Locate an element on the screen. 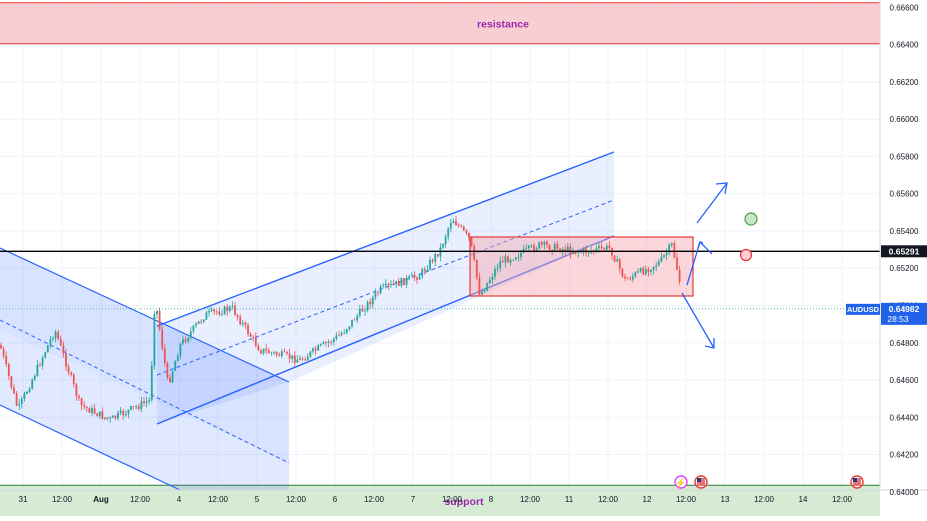 This screenshot has width=927, height=521. price-tick-label: 0.64400 is located at coordinates (904, 417).